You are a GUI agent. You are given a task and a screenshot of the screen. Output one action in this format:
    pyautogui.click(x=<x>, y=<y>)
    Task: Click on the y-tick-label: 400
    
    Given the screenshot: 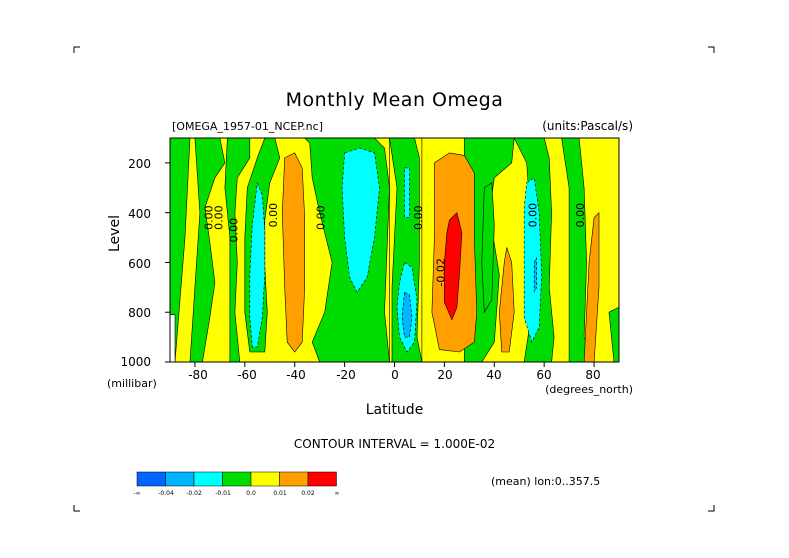 What is the action you would take?
    pyautogui.click(x=139, y=214)
    